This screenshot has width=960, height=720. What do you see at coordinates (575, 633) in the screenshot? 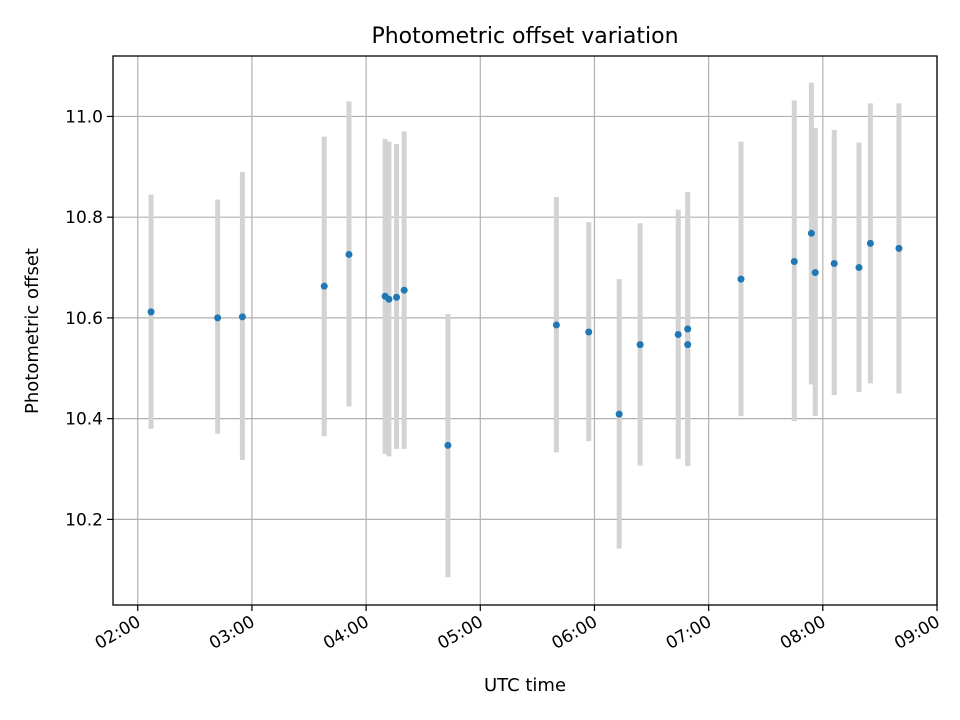
I see `x-tick-label: 06:00` at bounding box center [575, 633].